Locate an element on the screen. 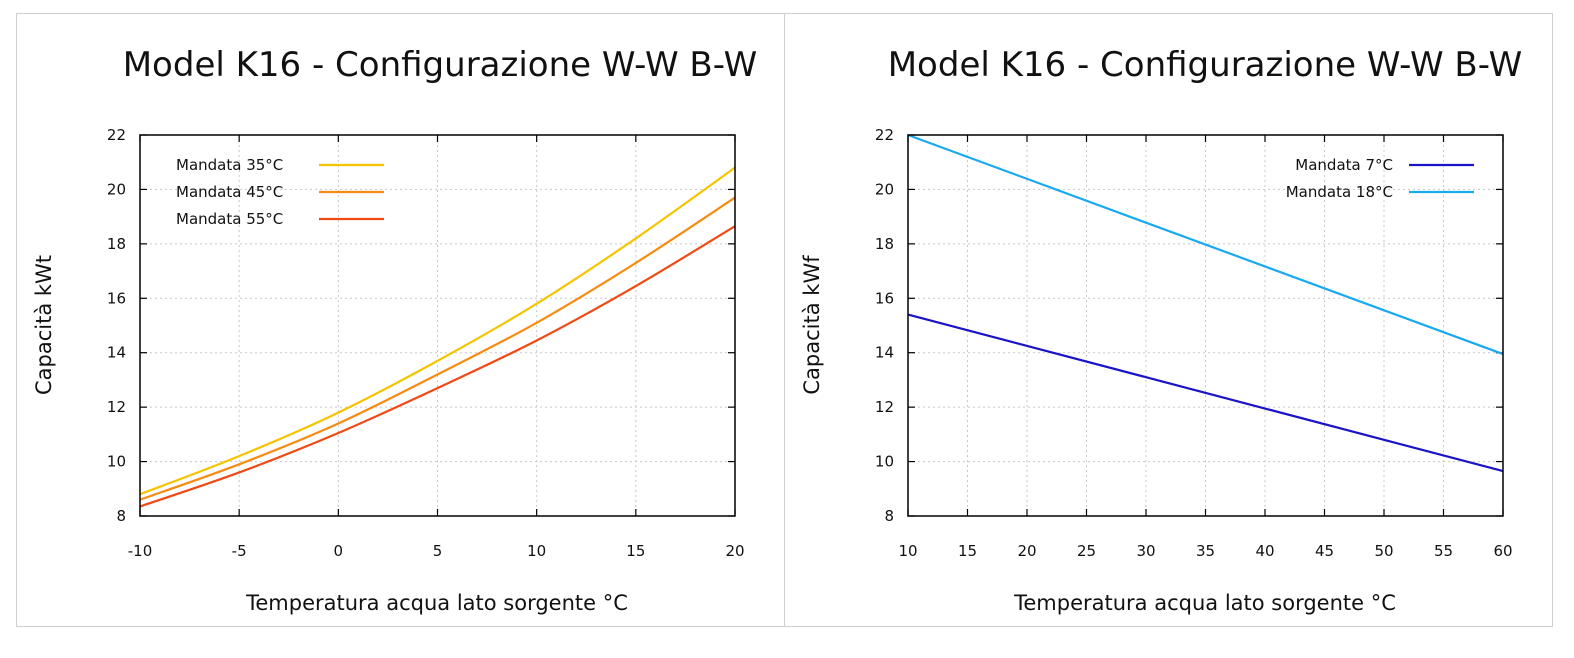  y-axis-label: Capacità kWt is located at coordinates (44, 325).